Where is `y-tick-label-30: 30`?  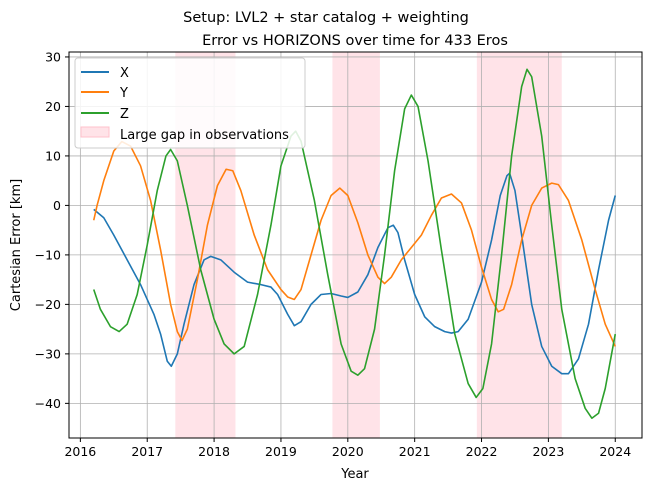 y-tick-label-30: 30 is located at coordinates (53, 56).